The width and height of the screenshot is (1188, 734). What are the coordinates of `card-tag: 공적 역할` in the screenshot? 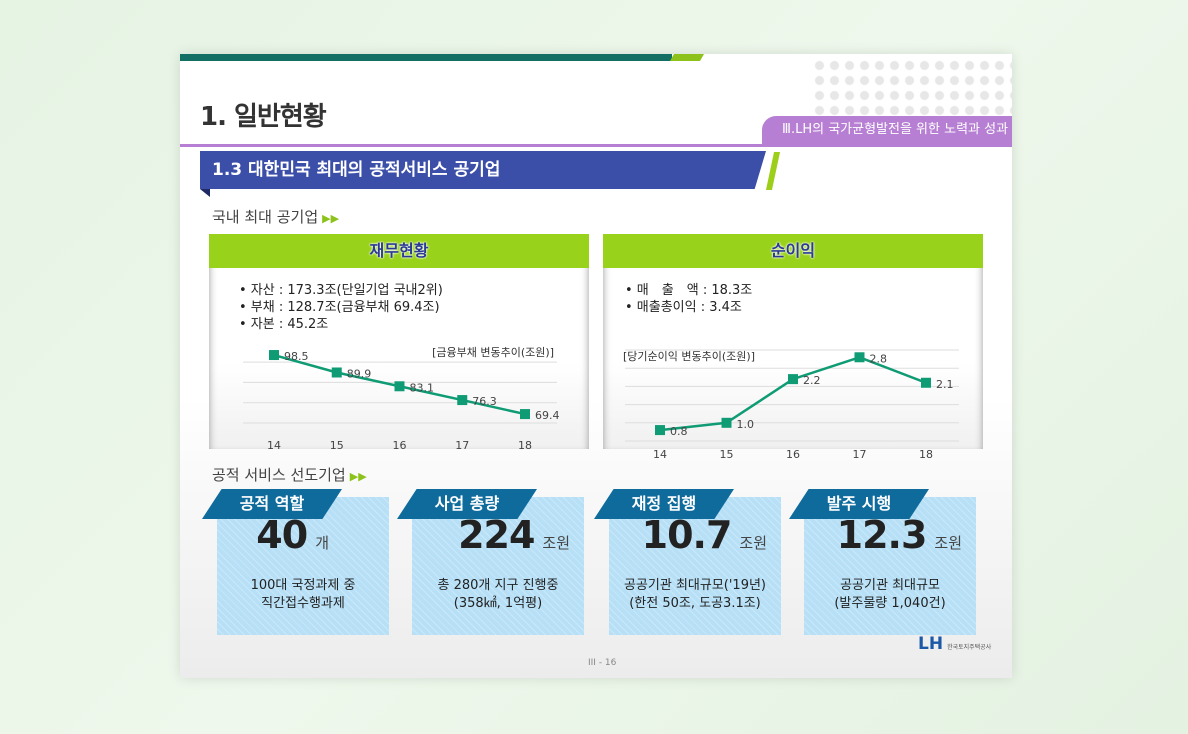 It's located at (272, 504).